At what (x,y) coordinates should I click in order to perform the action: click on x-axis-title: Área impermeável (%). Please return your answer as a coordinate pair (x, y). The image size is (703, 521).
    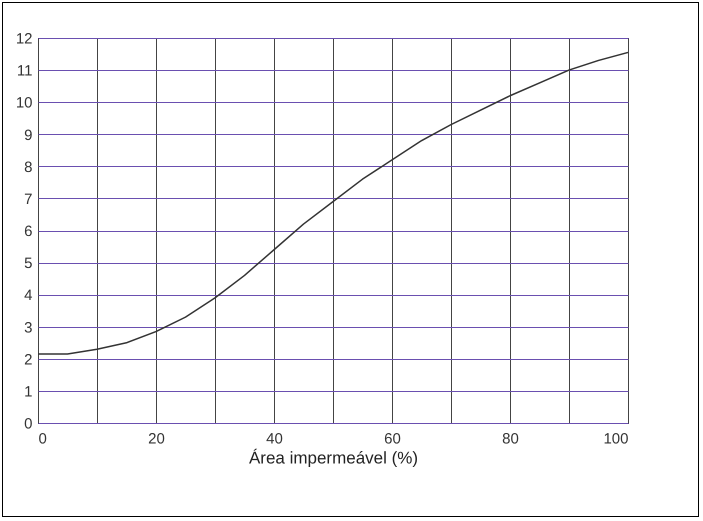
    Looking at the image, I should click on (333, 458).